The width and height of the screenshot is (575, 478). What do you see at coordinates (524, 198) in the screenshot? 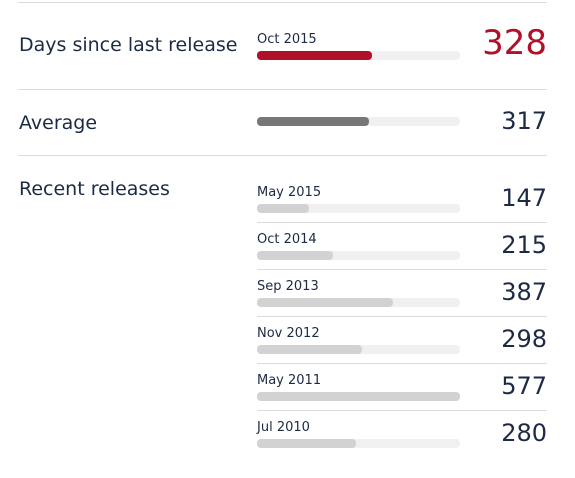
I see `days-value: 147` at bounding box center [524, 198].